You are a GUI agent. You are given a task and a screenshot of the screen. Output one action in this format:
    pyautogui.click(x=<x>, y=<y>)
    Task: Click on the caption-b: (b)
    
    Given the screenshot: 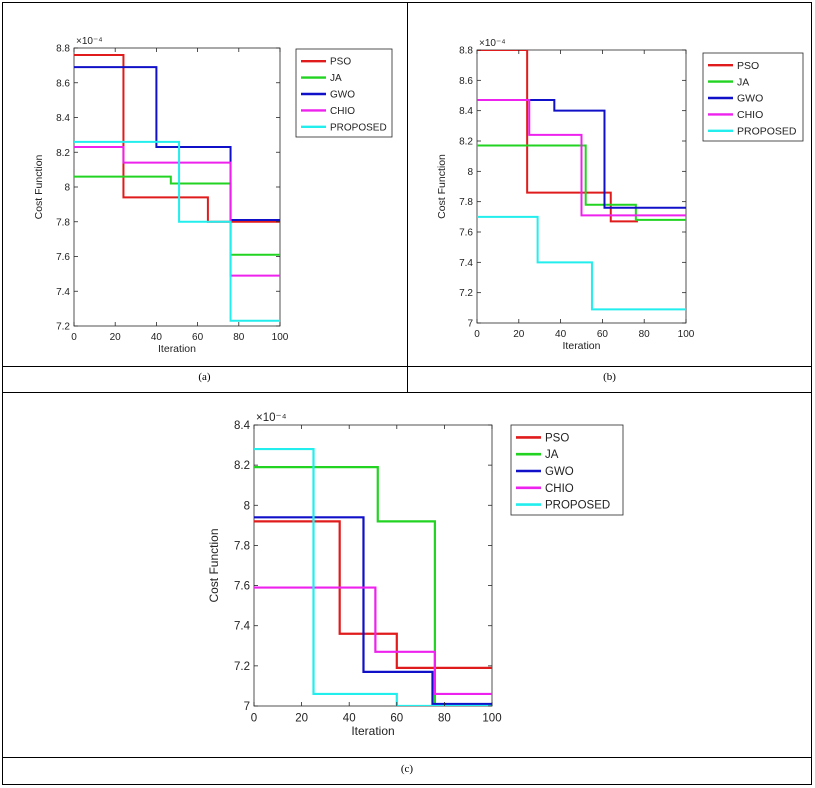 What is the action you would take?
    pyautogui.click(x=609, y=377)
    